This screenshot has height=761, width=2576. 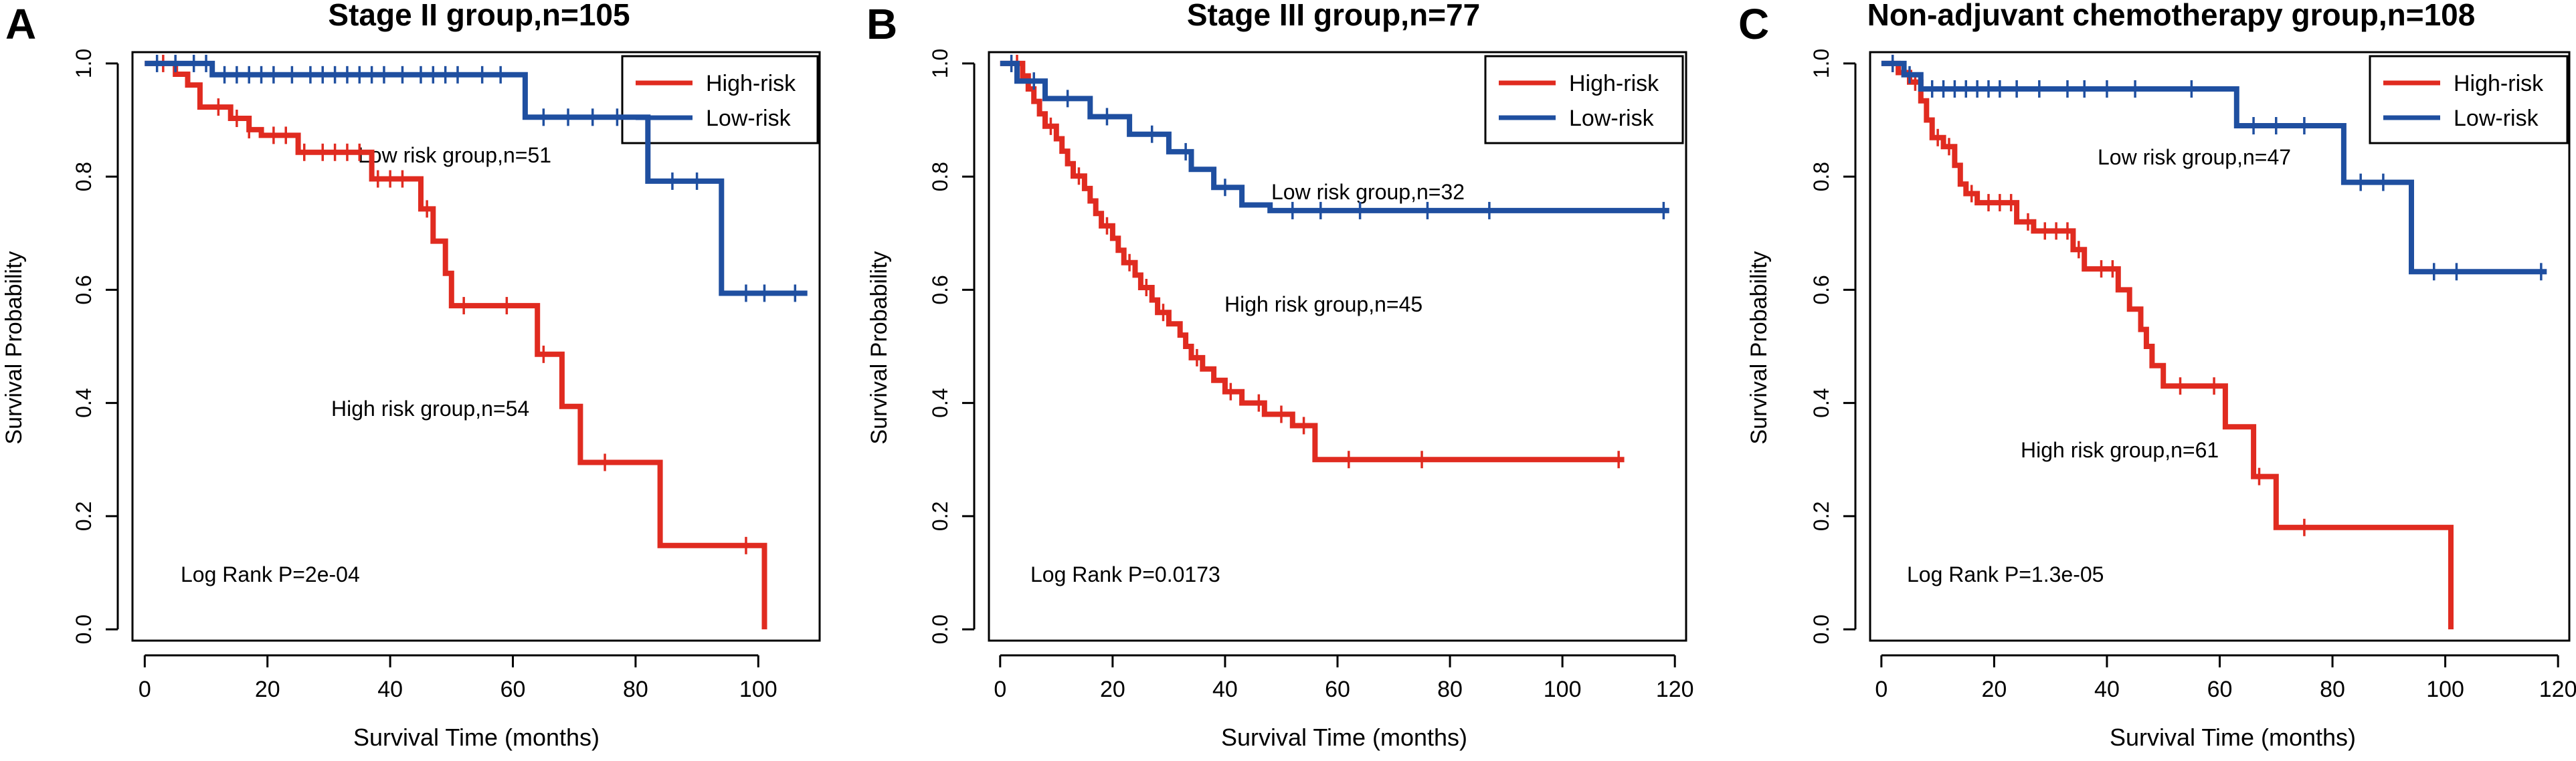 What do you see at coordinates (390, 690) in the screenshot?
I see `x-tick-label-a: 40` at bounding box center [390, 690].